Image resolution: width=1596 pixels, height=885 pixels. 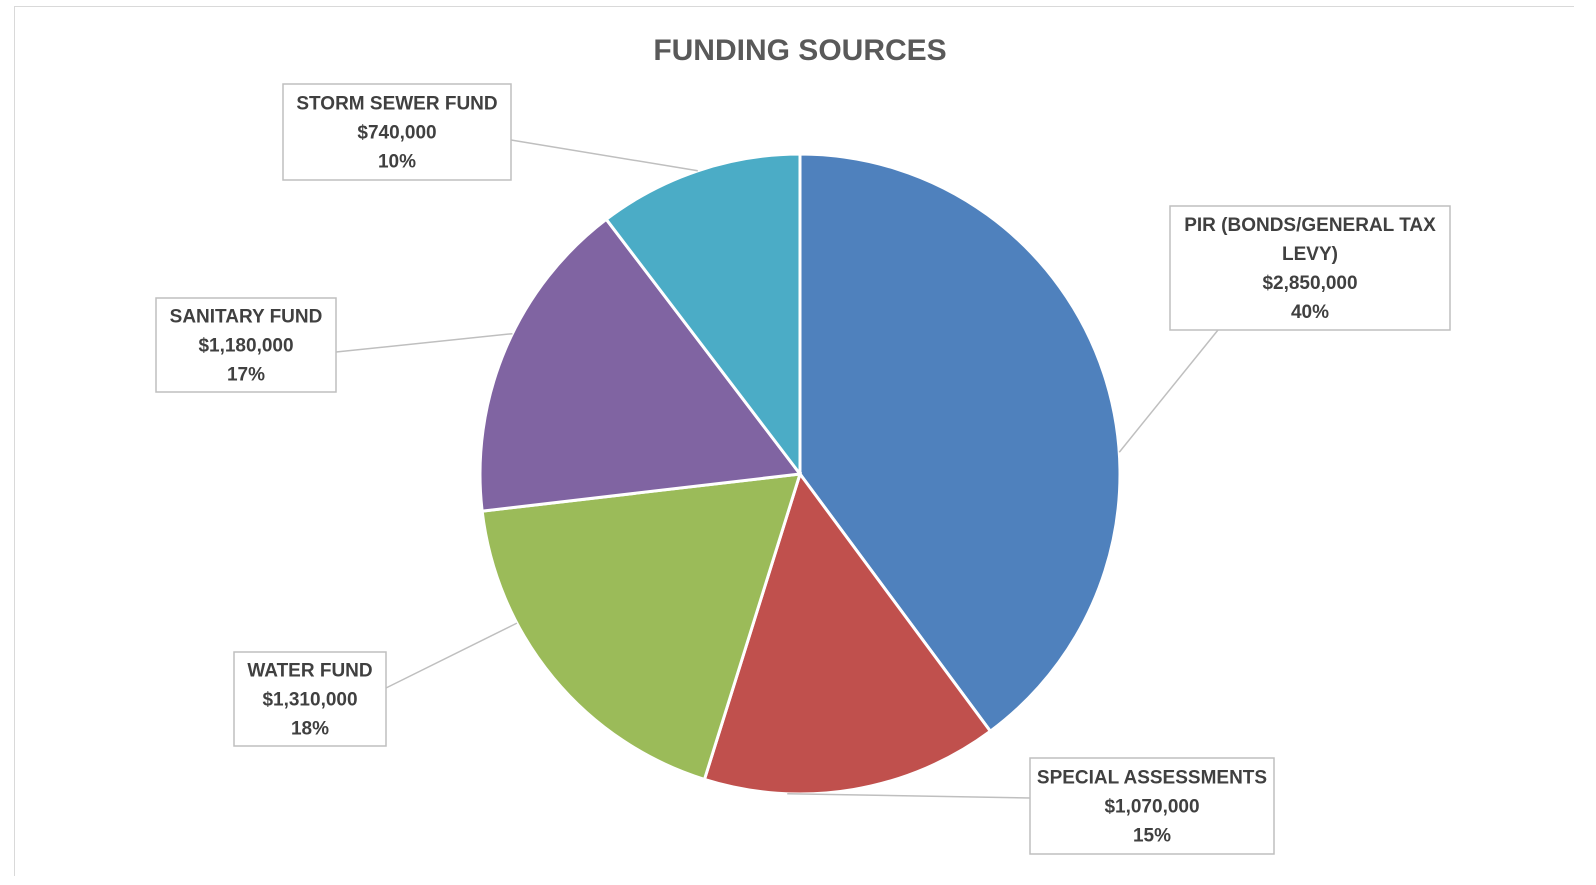 I want to click on data-label-percent: 17%, so click(x=246, y=375).